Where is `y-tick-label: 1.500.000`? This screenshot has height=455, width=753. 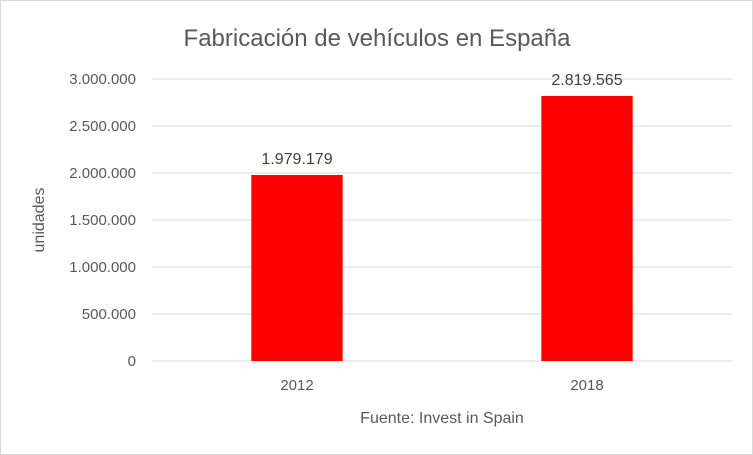 y-tick-label: 1.500.000 is located at coordinates (102, 220).